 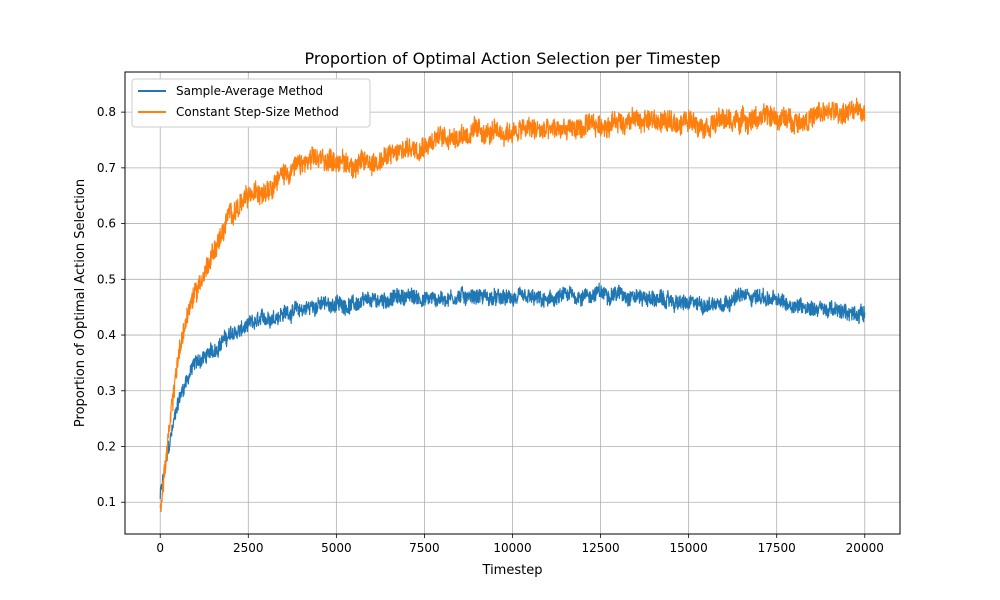 I want to click on x-tick-label: 7500, so click(x=424, y=548).